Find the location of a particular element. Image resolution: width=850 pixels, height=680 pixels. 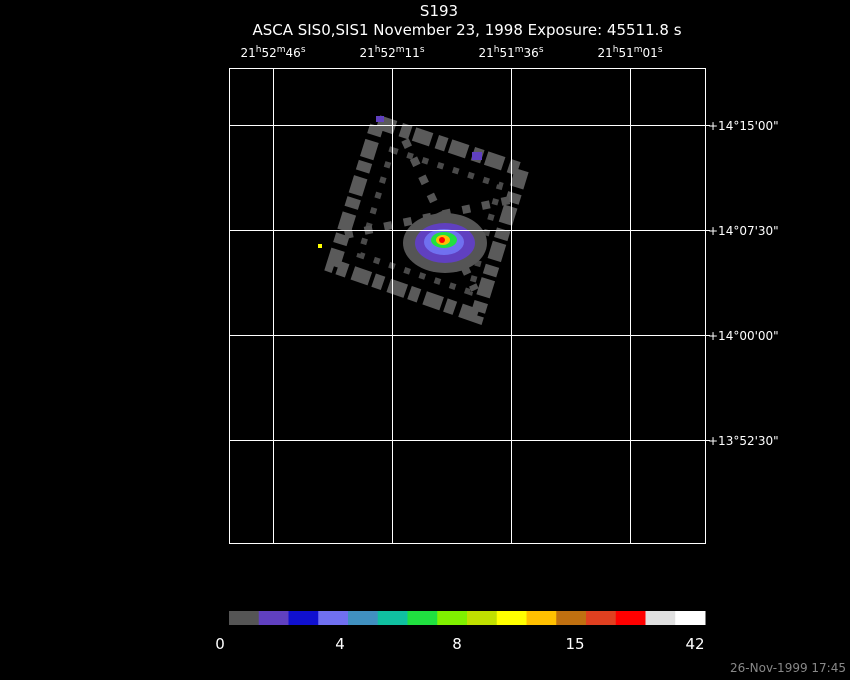

ra-label: 21h51m36s is located at coordinates (510, 52).